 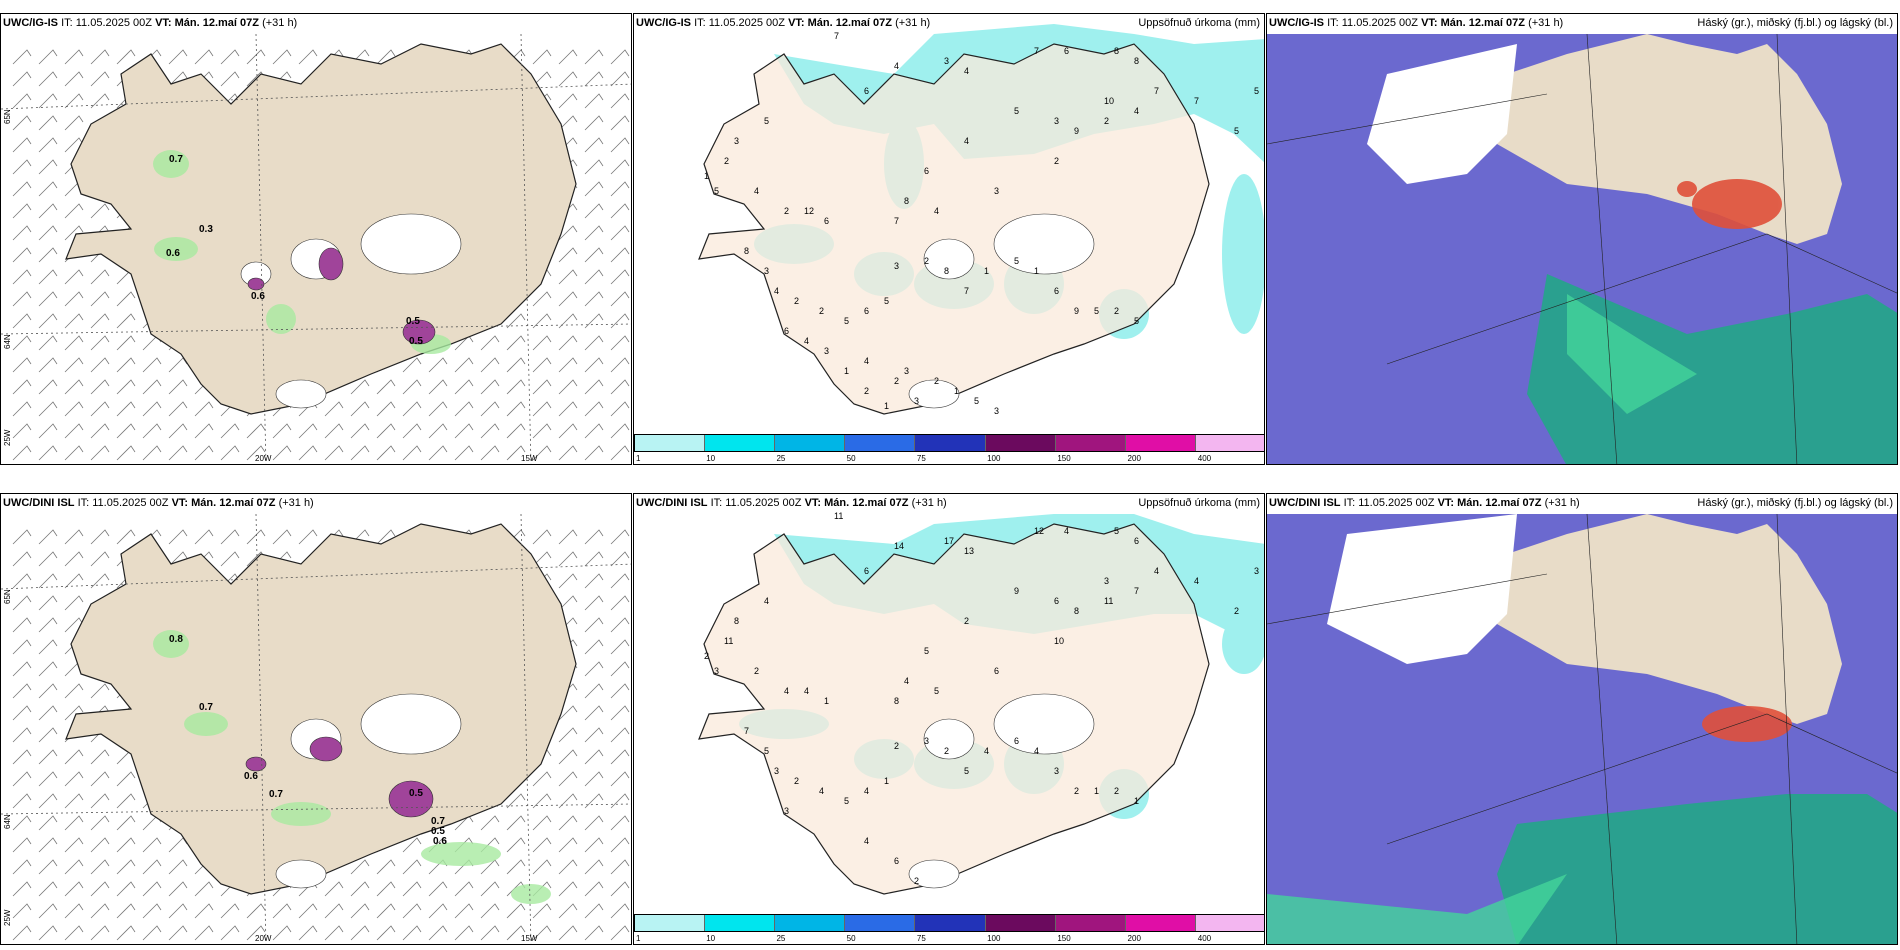 I want to click on value-label: 0.6, so click(x=173, y=253).